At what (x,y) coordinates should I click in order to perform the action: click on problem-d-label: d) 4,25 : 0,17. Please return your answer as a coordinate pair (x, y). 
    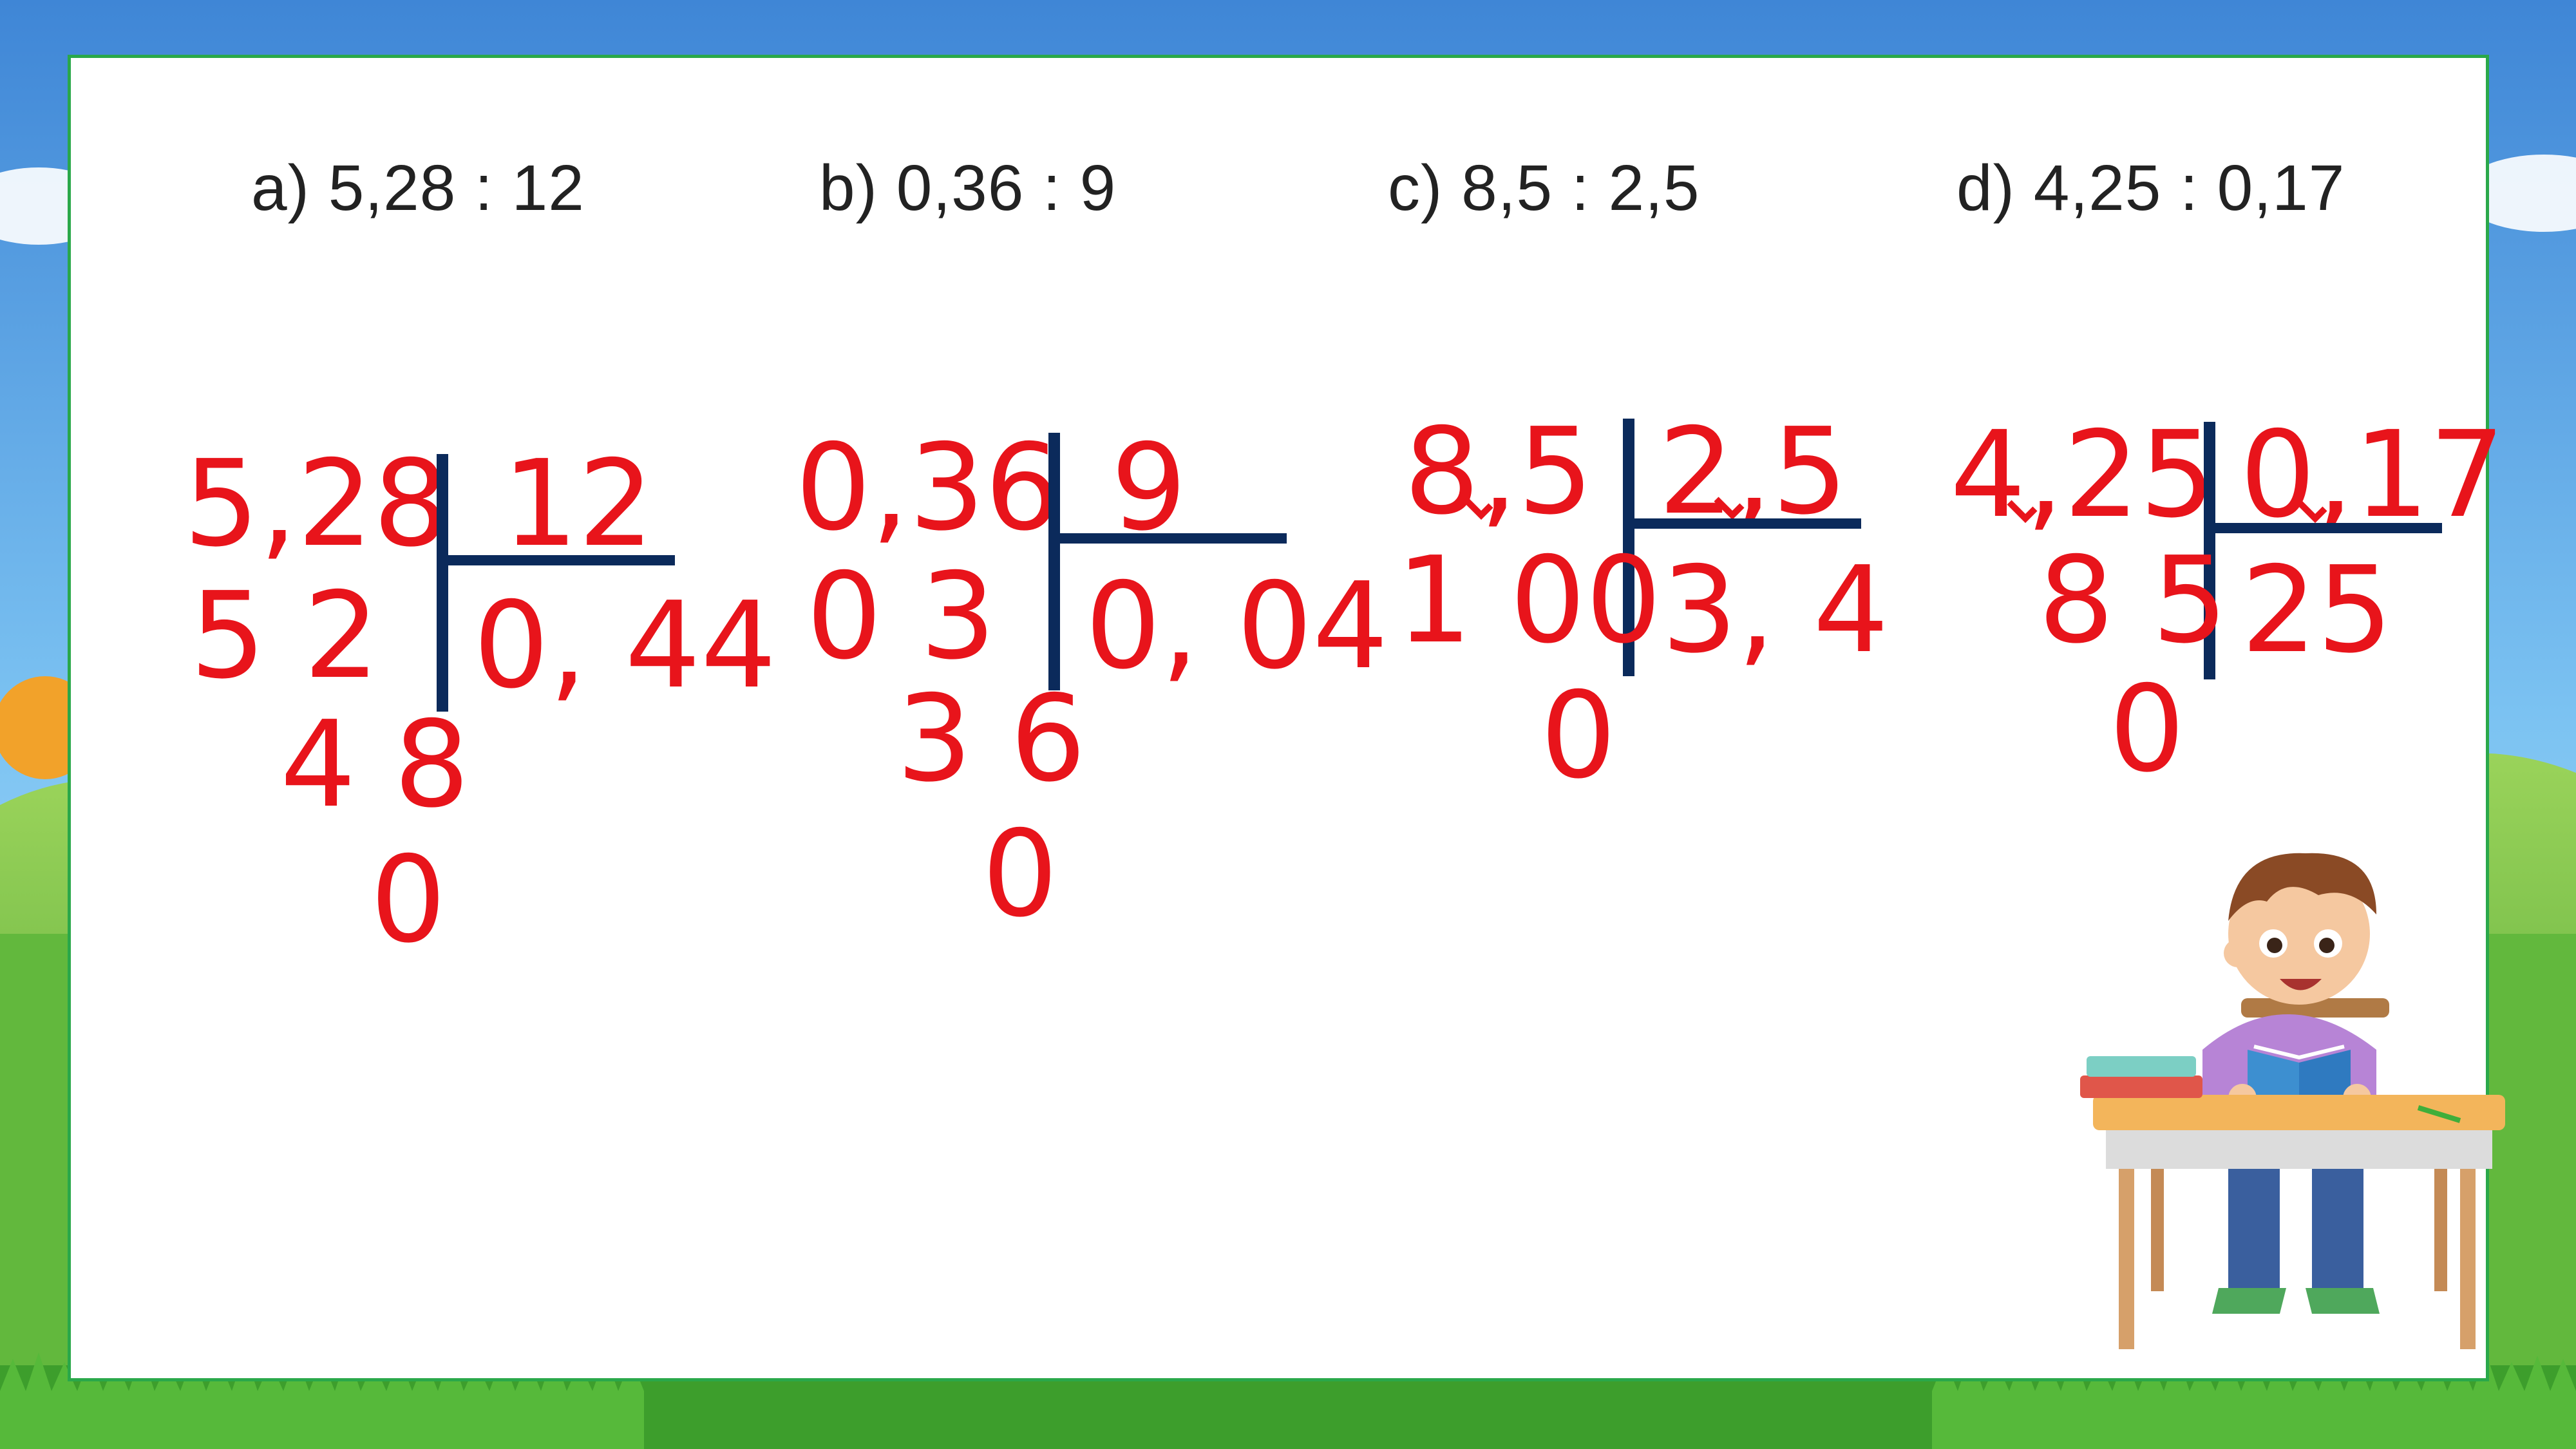
    Looking at the image, I should click on (2150, 188).